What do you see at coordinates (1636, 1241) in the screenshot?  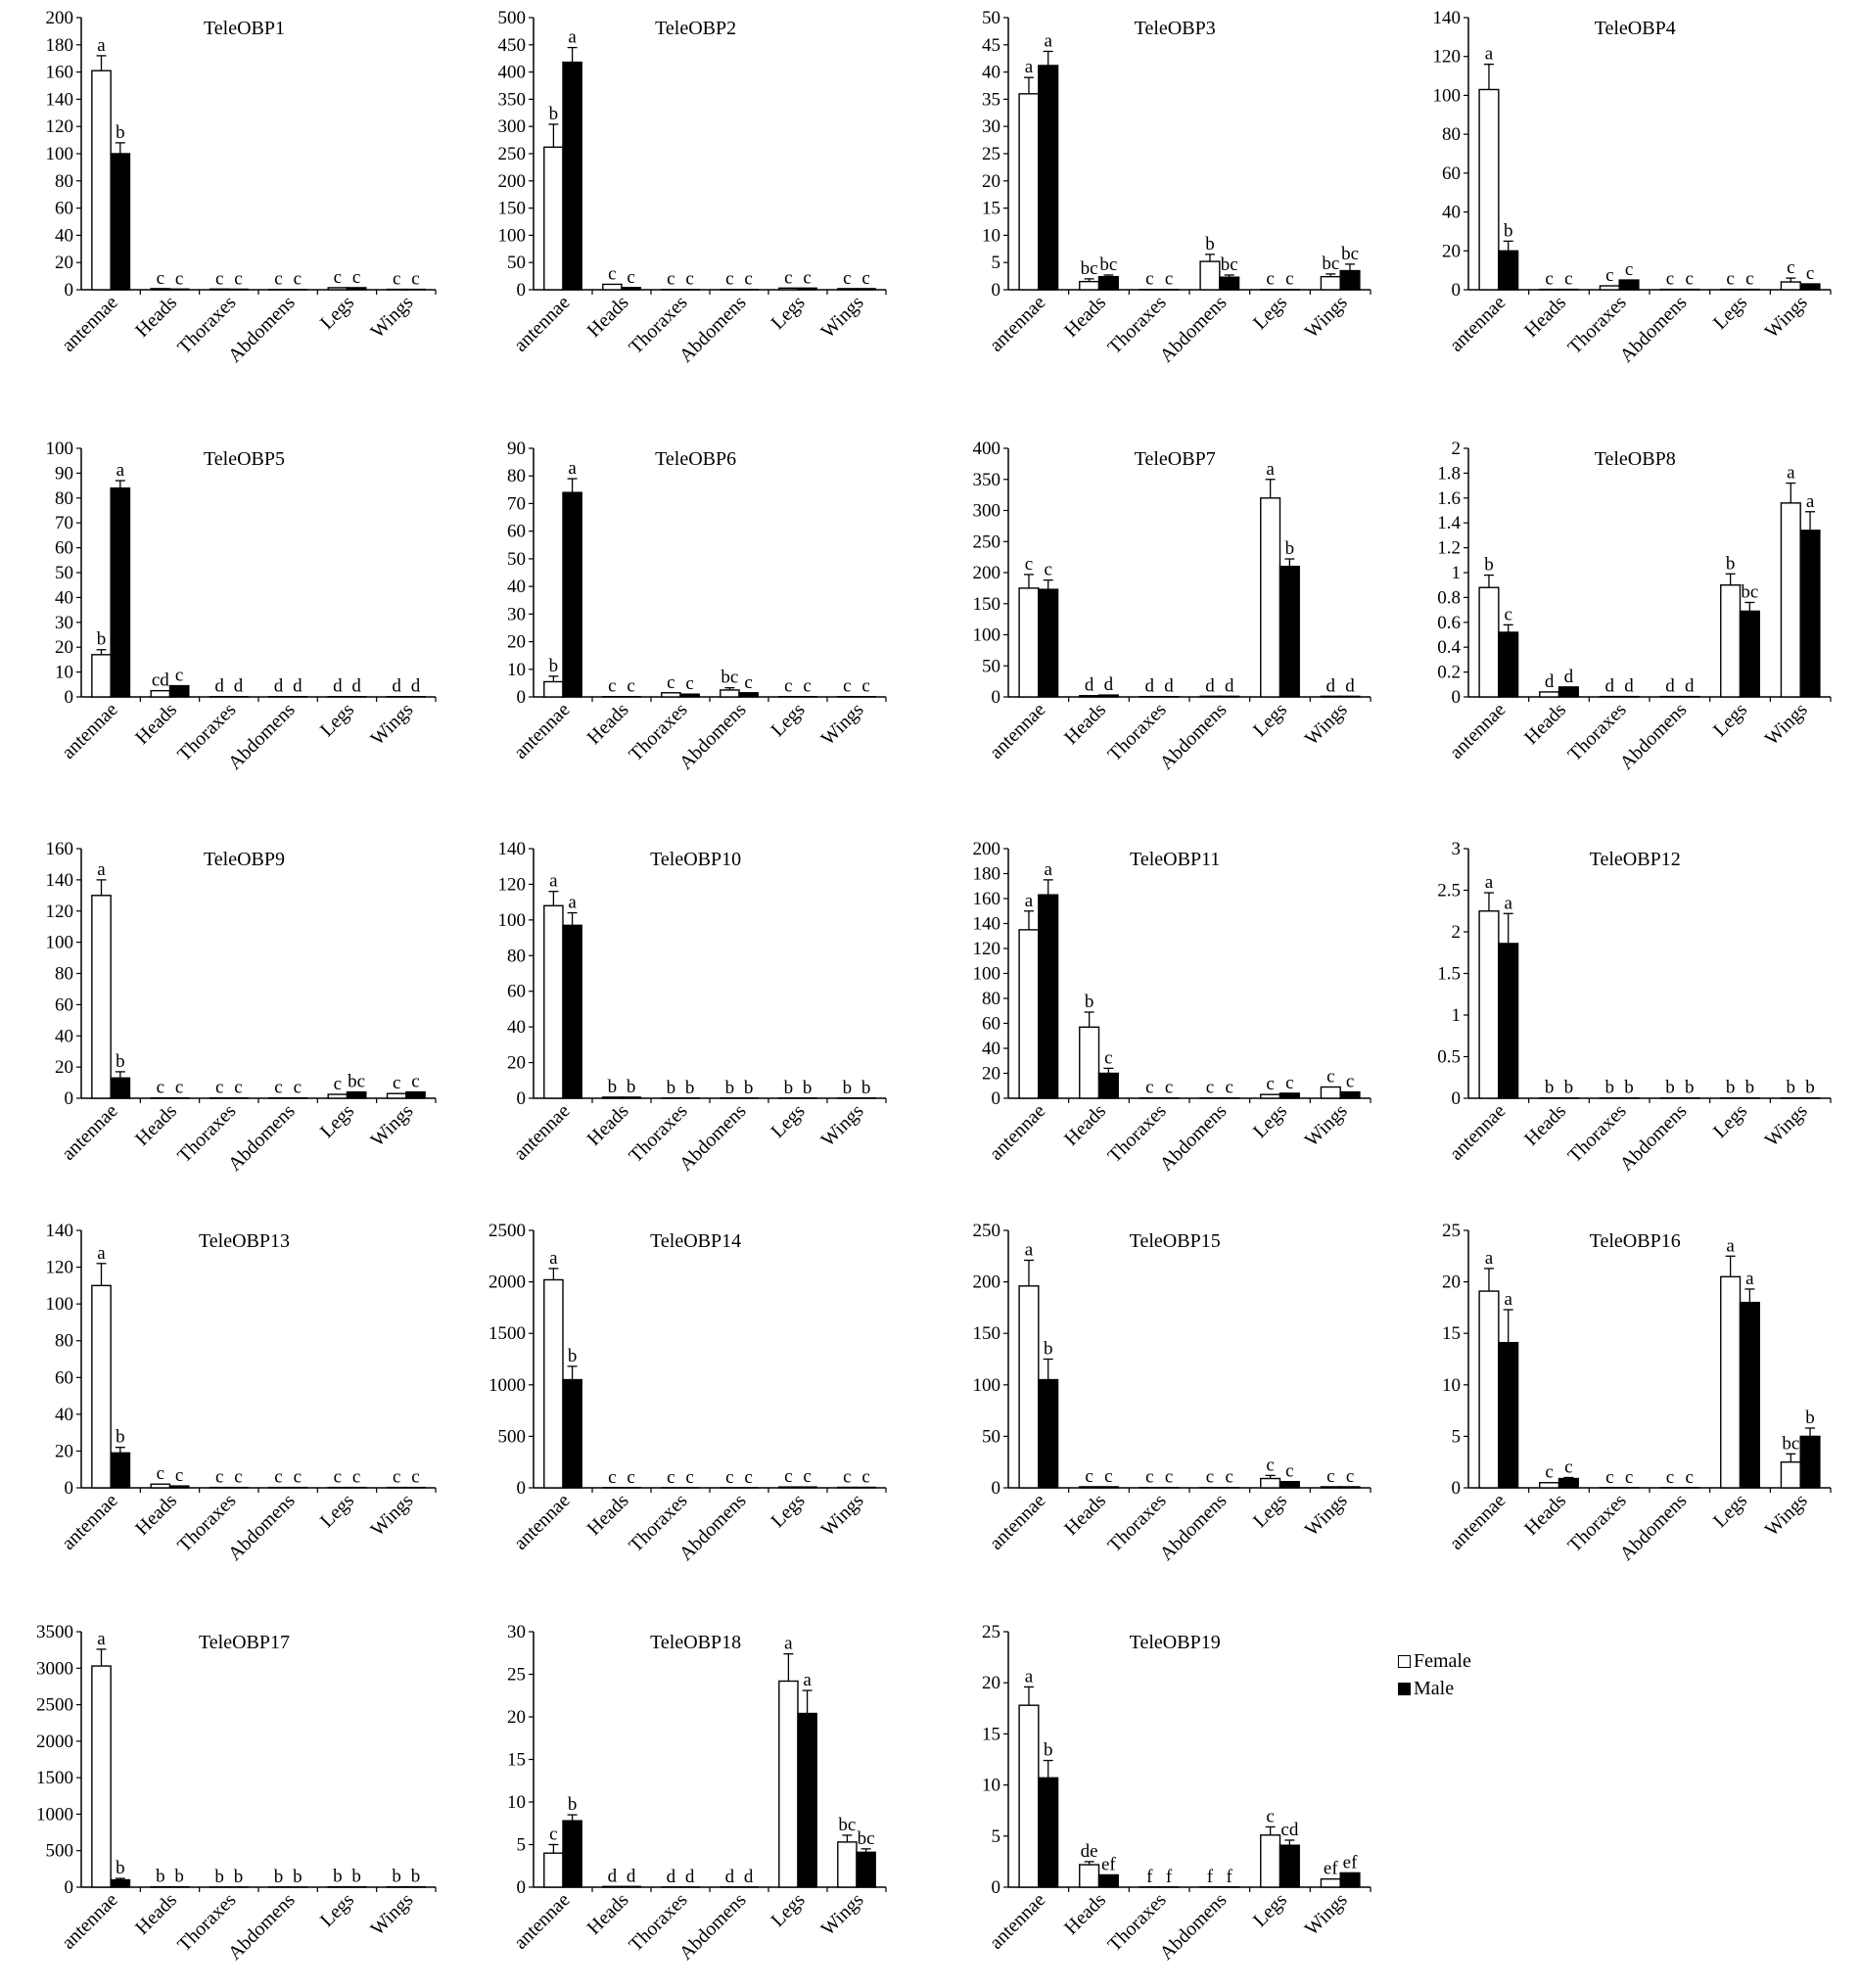 I see `chart-title: TeleOBP16` at bounding box center [1636, 1241].